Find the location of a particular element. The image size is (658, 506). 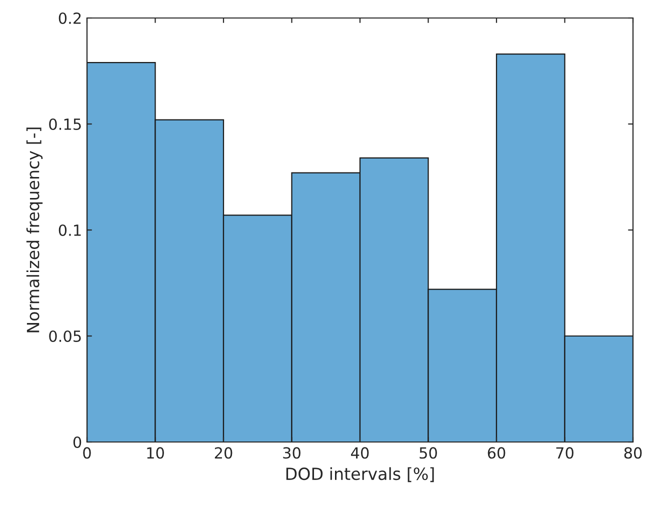

y-tick-label: 0.05 is located at coordinates (65, 336).